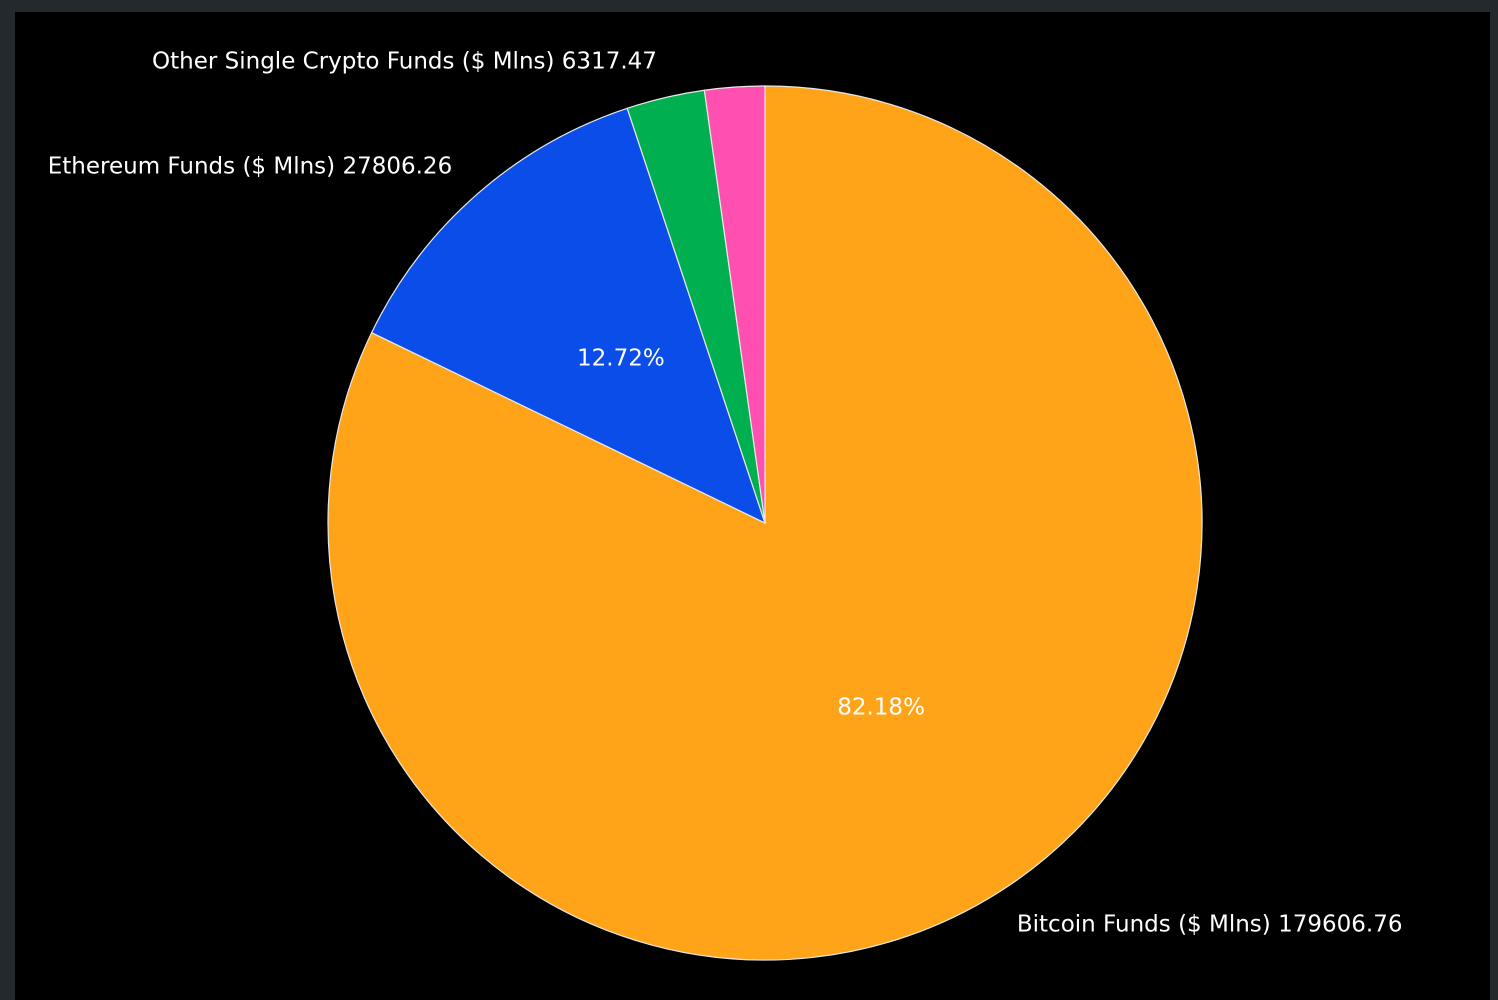 Image resolution: width=1498 pixels, height=1000 pixels. I want to click on slice-name: Other Single Crypto Funds ($ Mlns), so click(353, 61).